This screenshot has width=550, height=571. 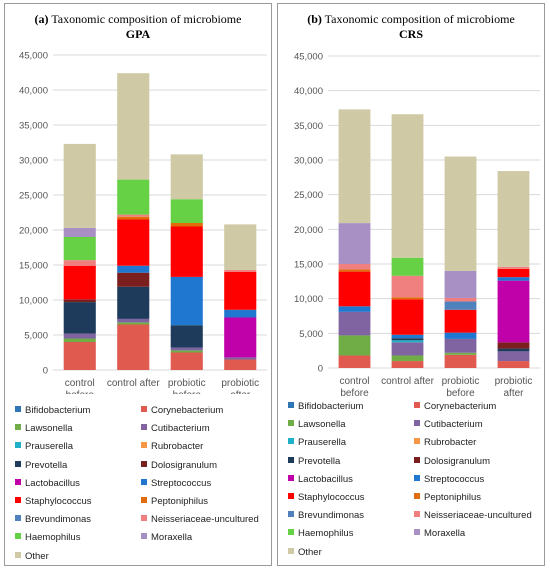 What do you see at coordinates (79, 340) in the screenshot?
I see `bar-segment-lawsonella` at bounding box center [79, 340].